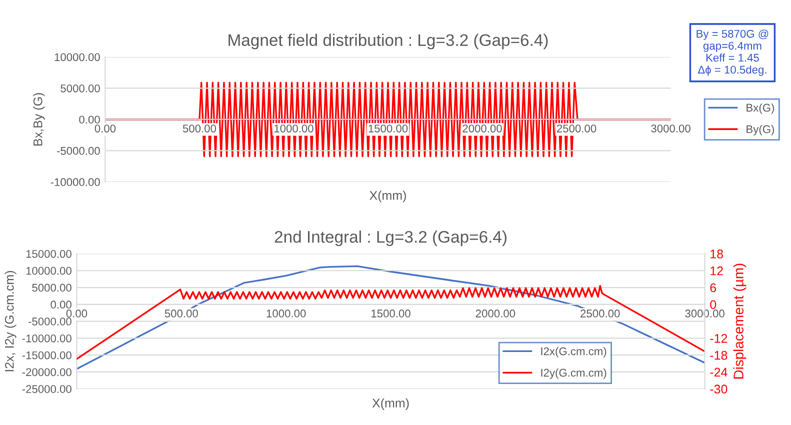 This screenshot has width=791, height=425. What do you see at coordinates (390, 238) in the screenshot?
I see `chart-title: 2nd Integral : Lg=3.2 (Gap=6.4)` at bounding box center [390, 238].